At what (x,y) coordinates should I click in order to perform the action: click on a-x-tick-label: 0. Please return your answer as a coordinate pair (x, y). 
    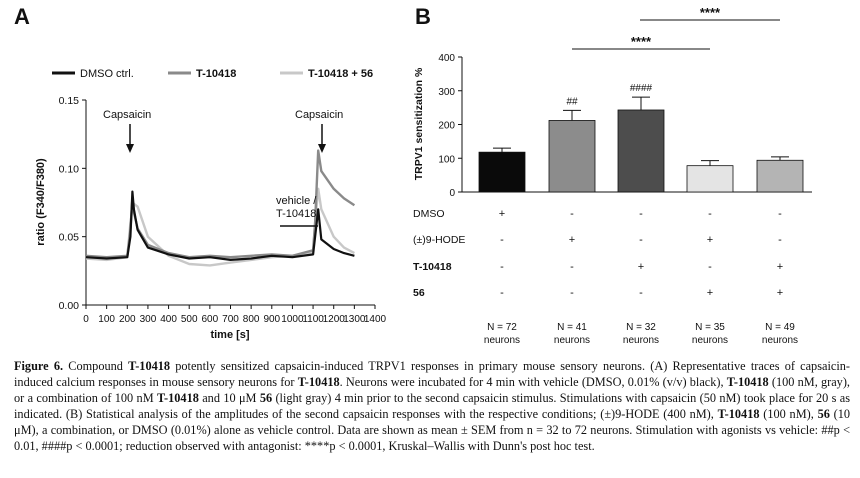
    Looking at the image, I should click on (86, 319).